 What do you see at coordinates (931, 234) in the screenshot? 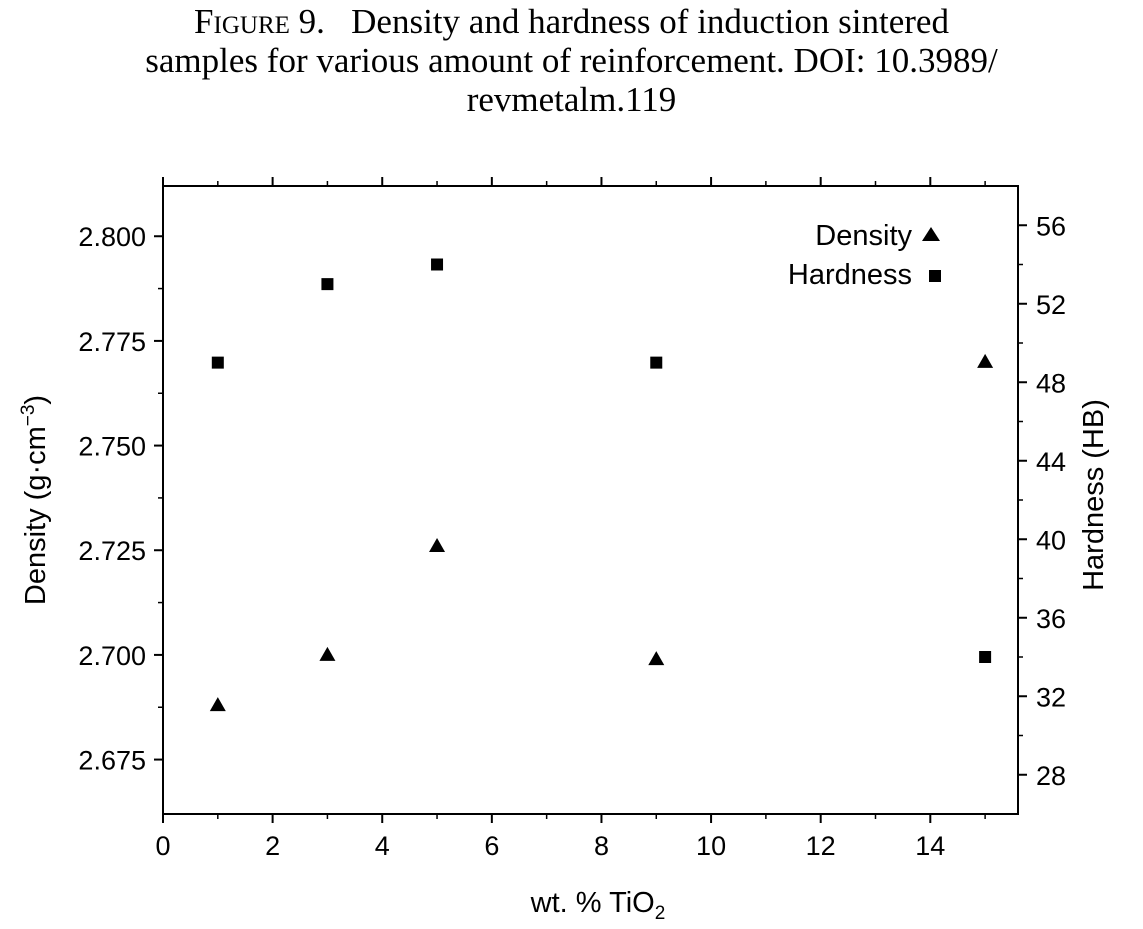
I see `legend-marker-density` at bounding box center [931, 234].